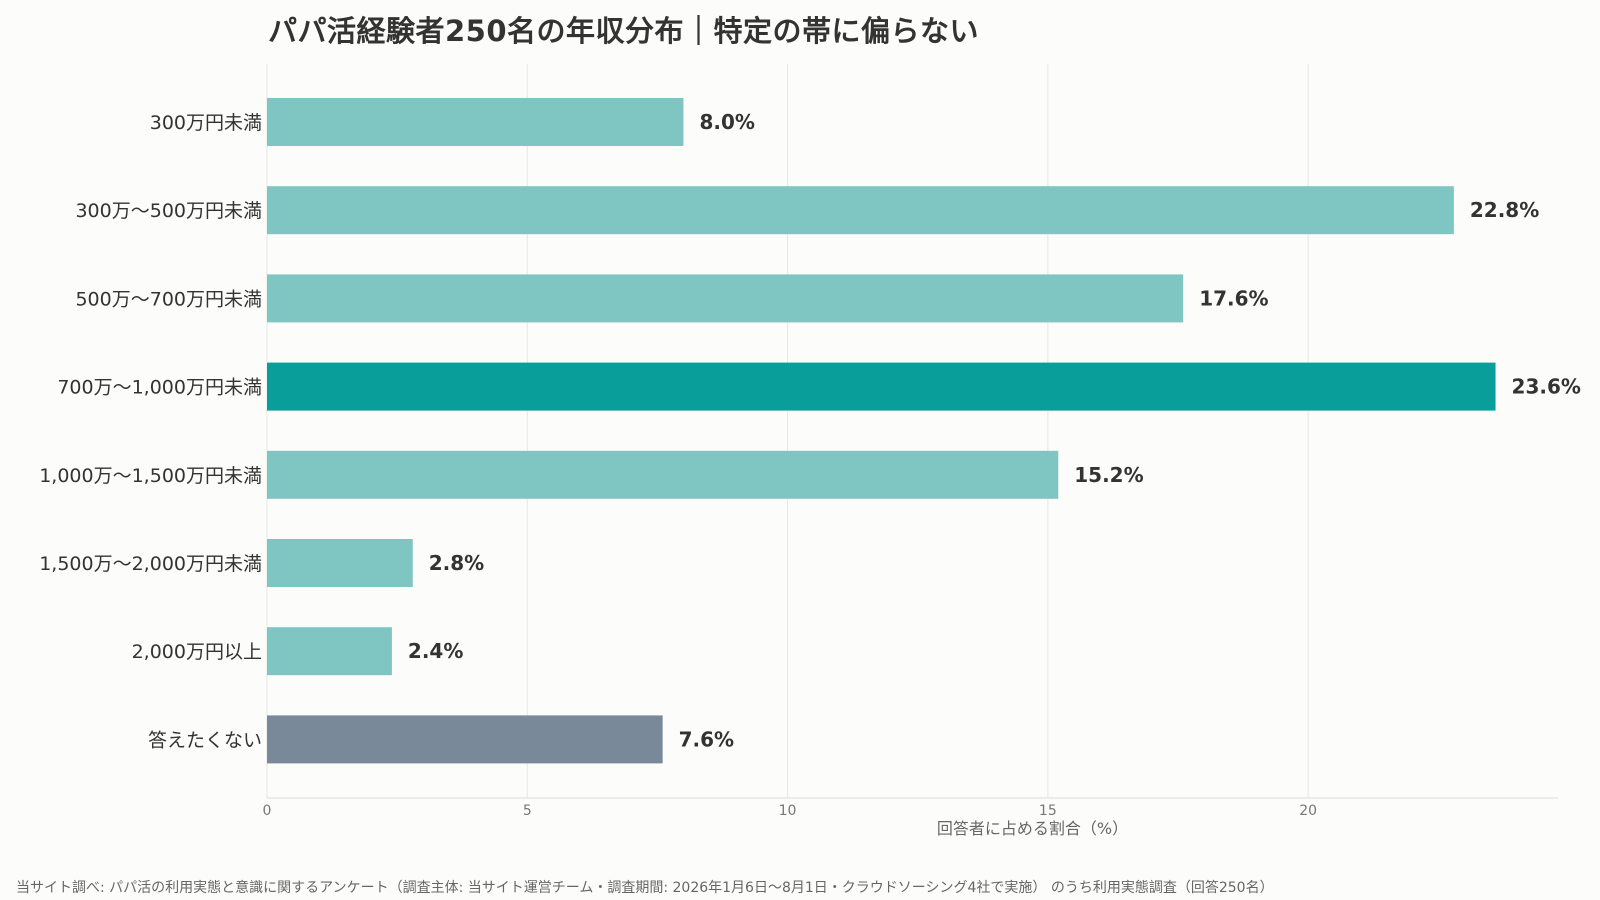 Image resolution: width=1600 pixels, height=900 pixels. I want to click on data-label: 8.0%, so click(726, 122).